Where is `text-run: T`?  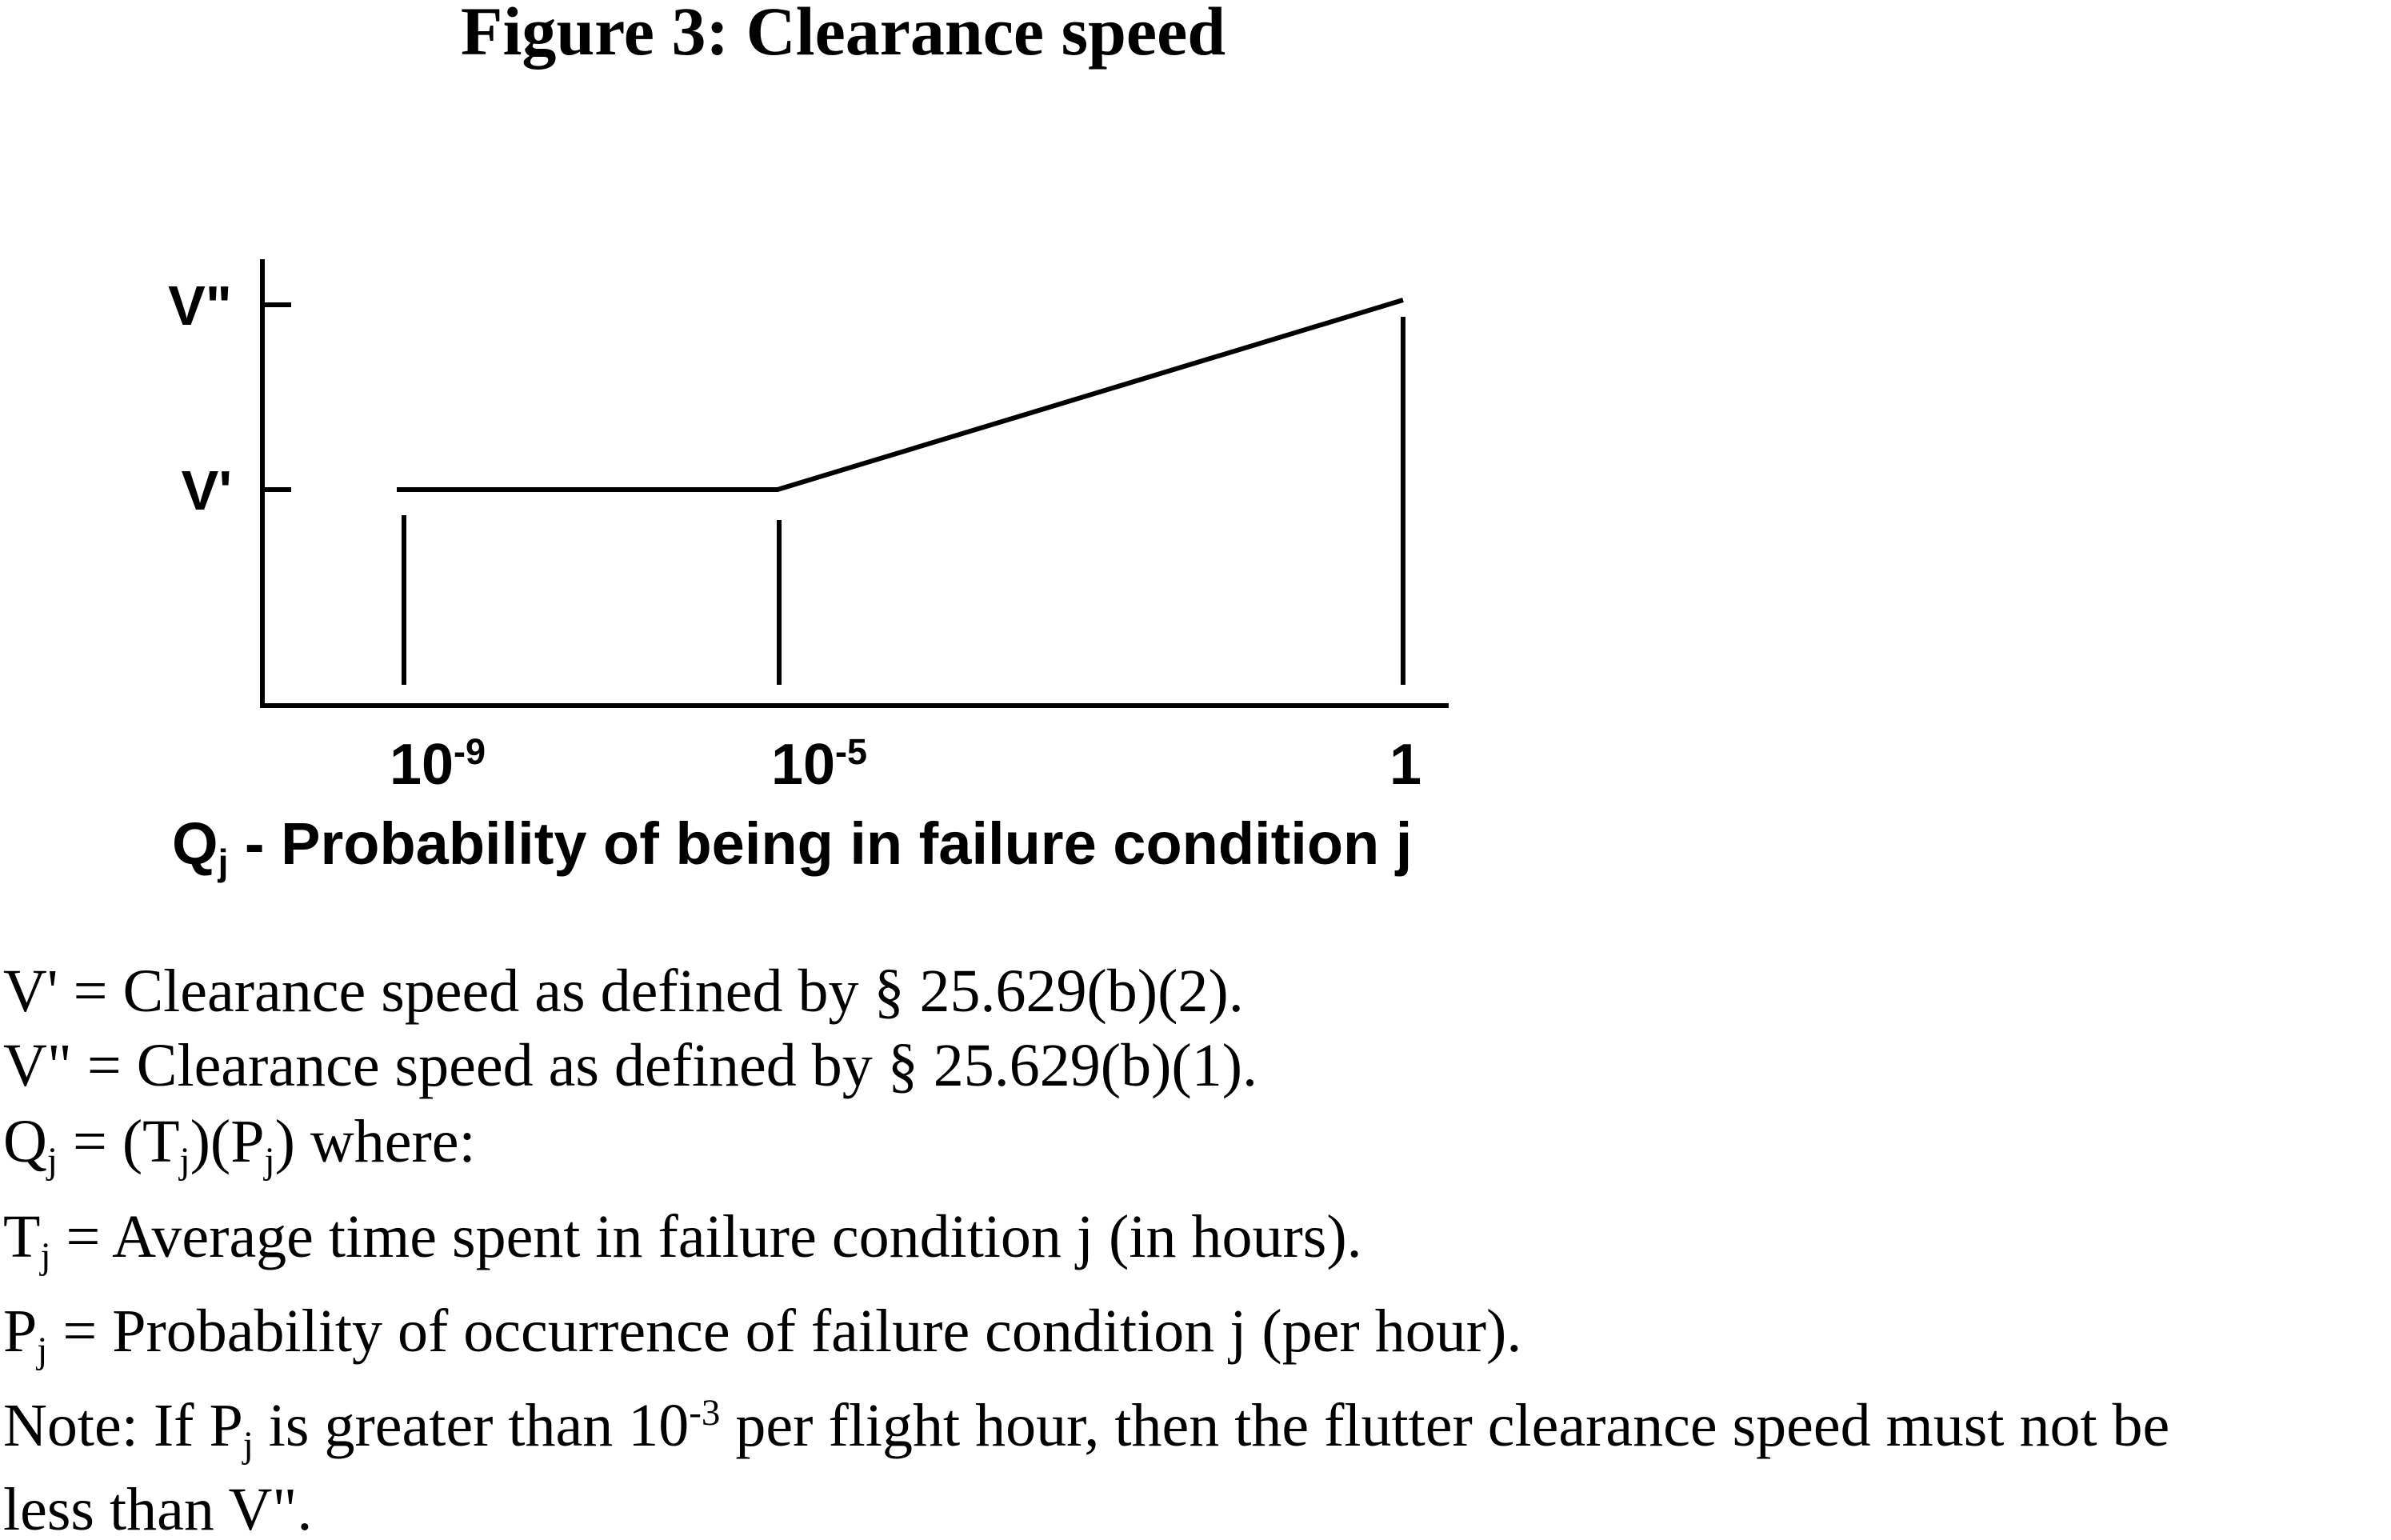 text-run: T is located at coordinates (21, 1236).